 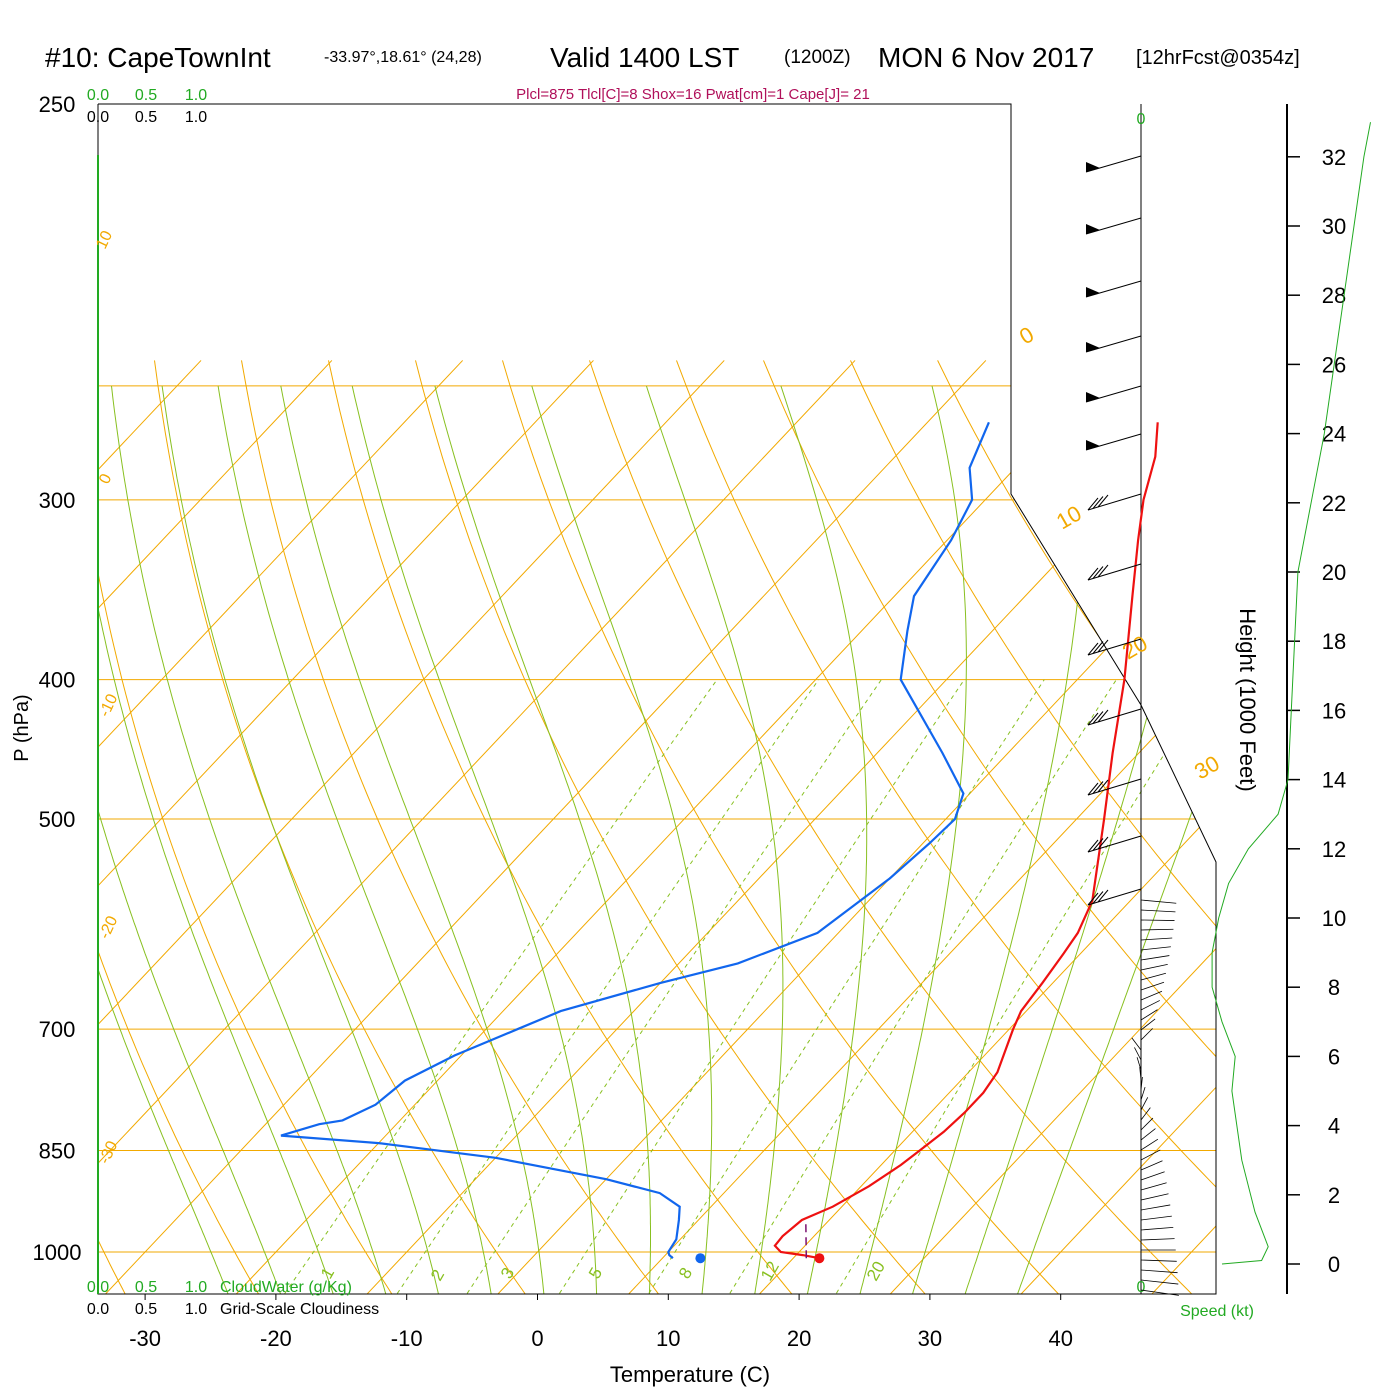 What do you see at coordinates (1334, 157) in the screenshot?
I see `height-tick-label: 32` at bounding box center [1334, 157].